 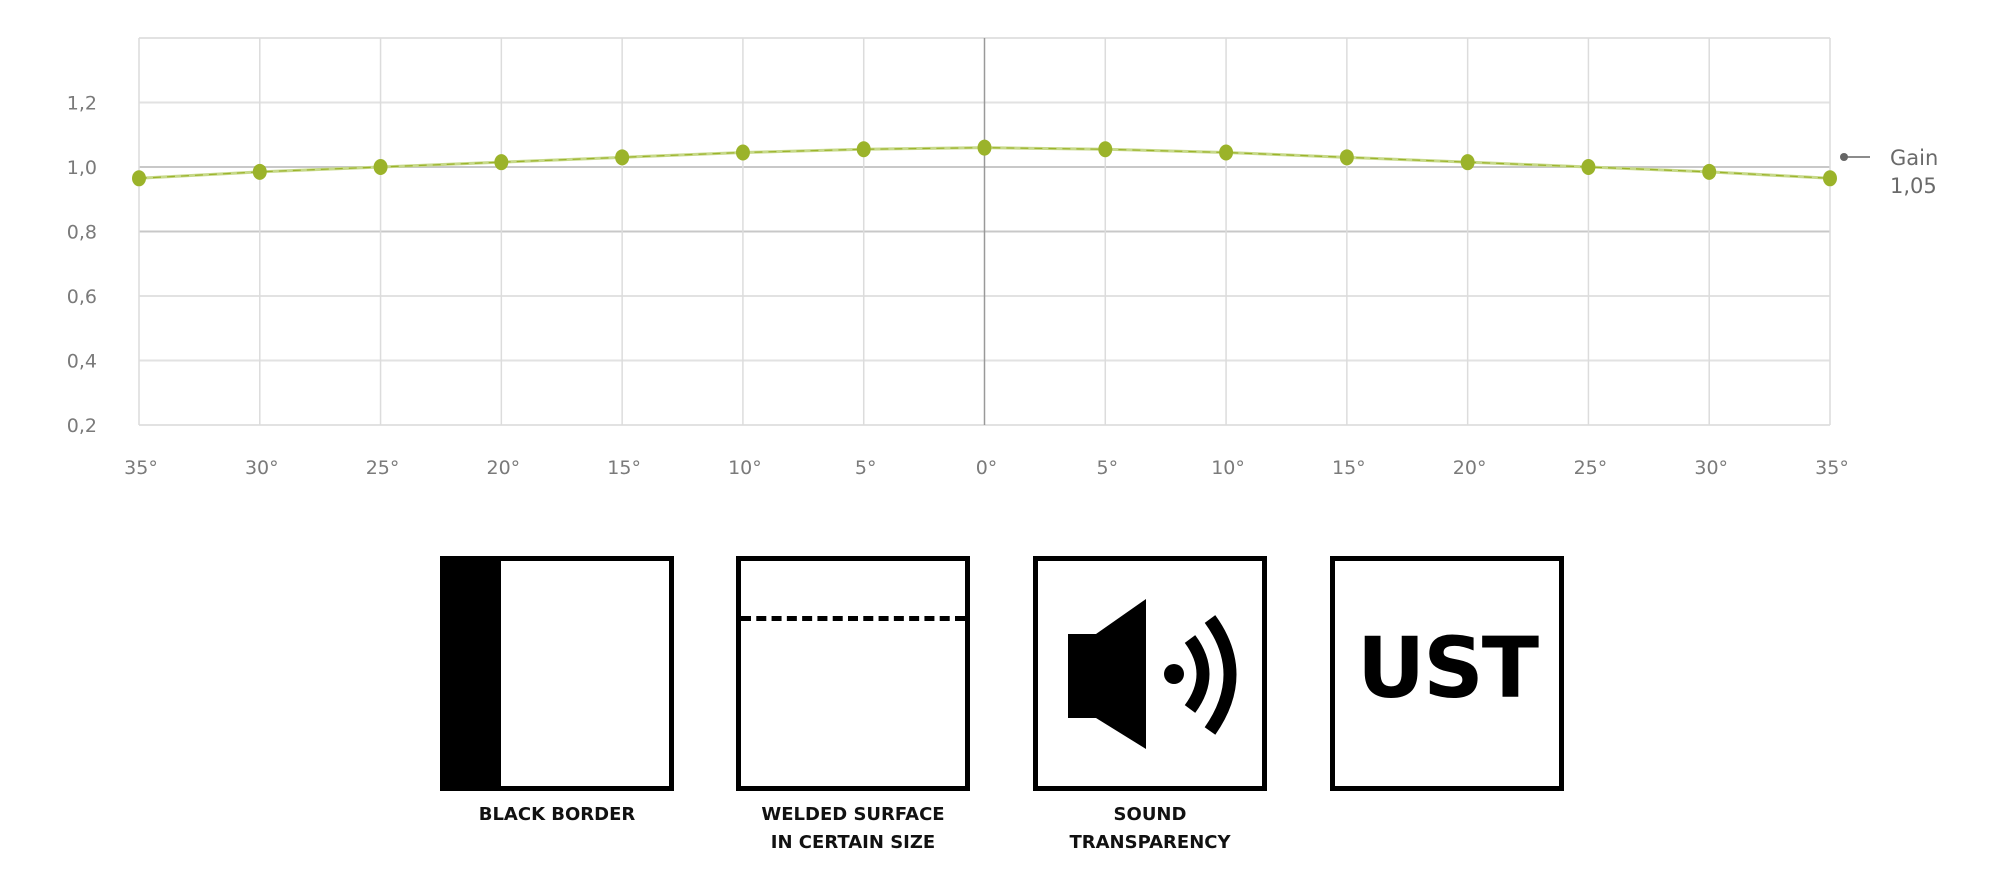 I want to click on gain-series, so click(x=984, y=163).